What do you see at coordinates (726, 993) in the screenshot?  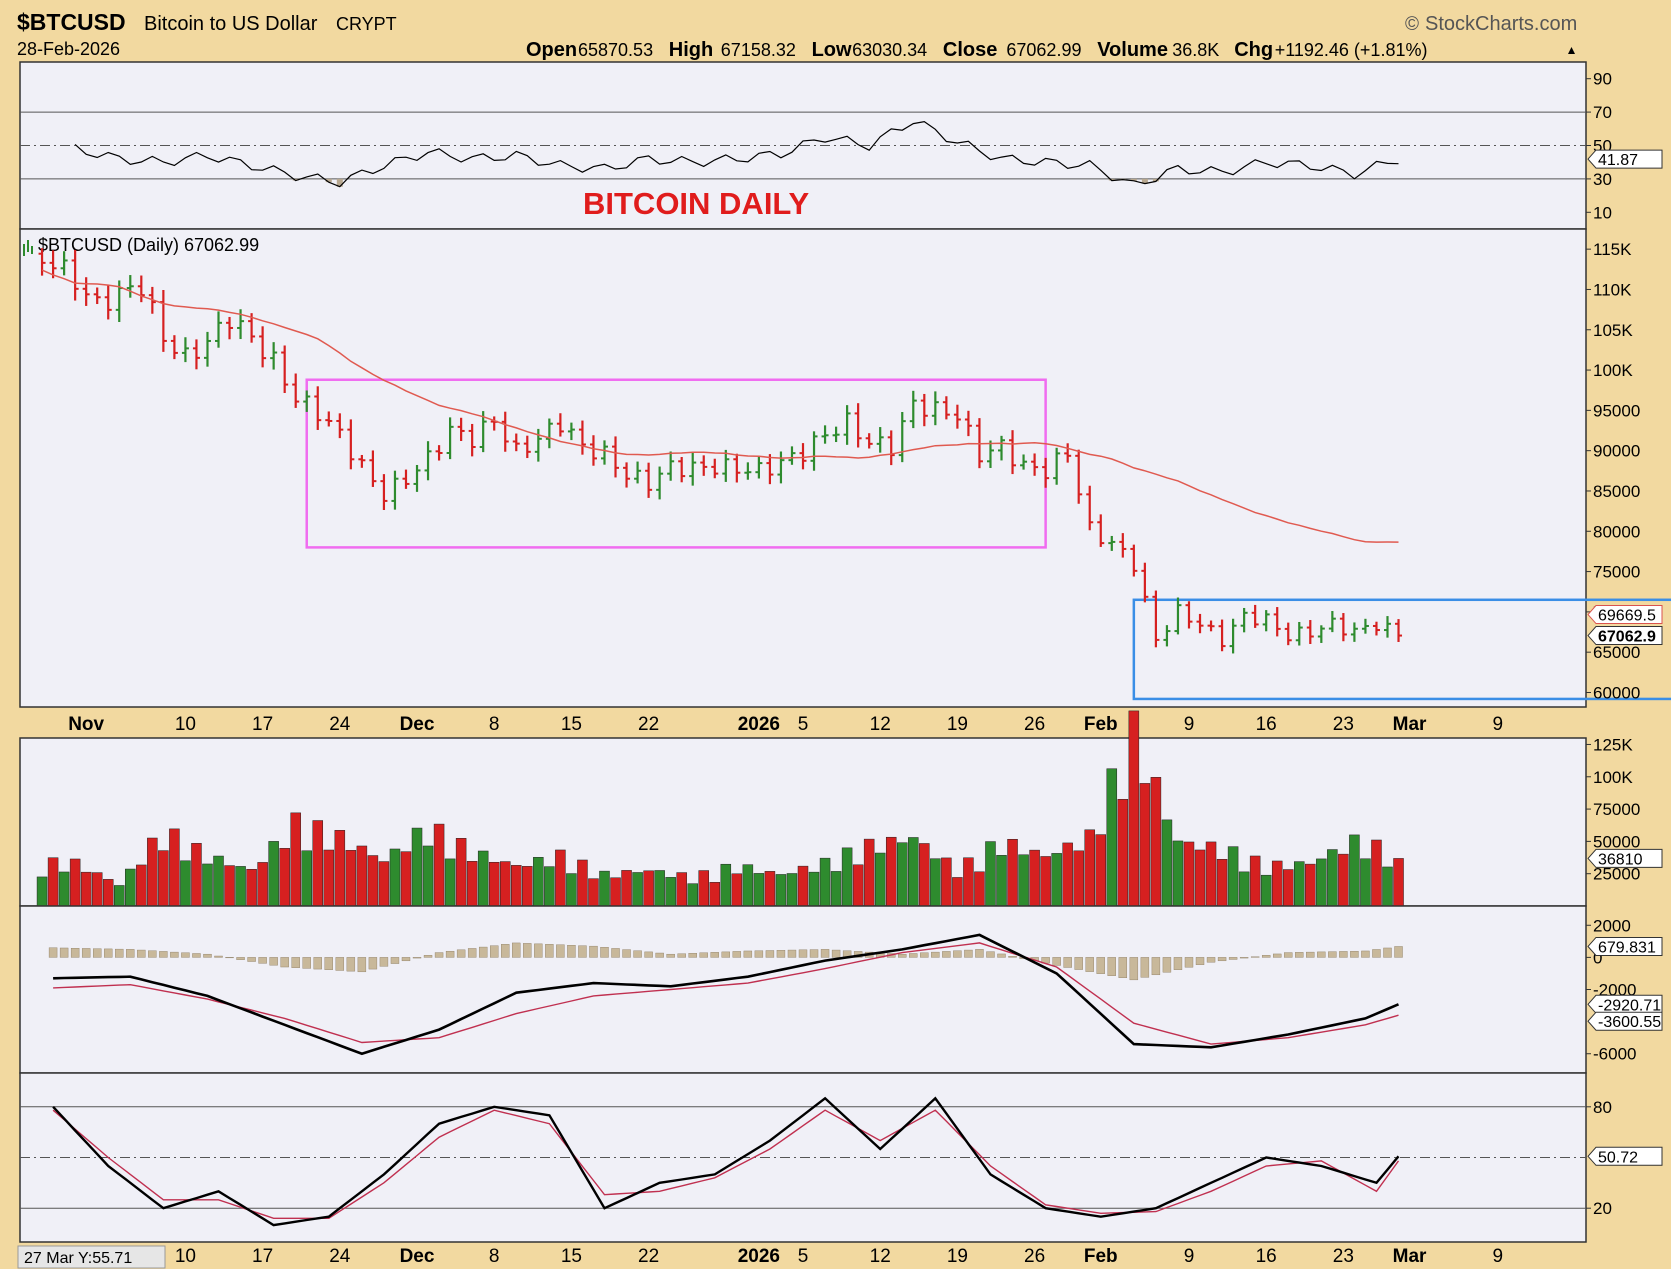 I see `macd-signal-line` at bounding box center [726, 993].